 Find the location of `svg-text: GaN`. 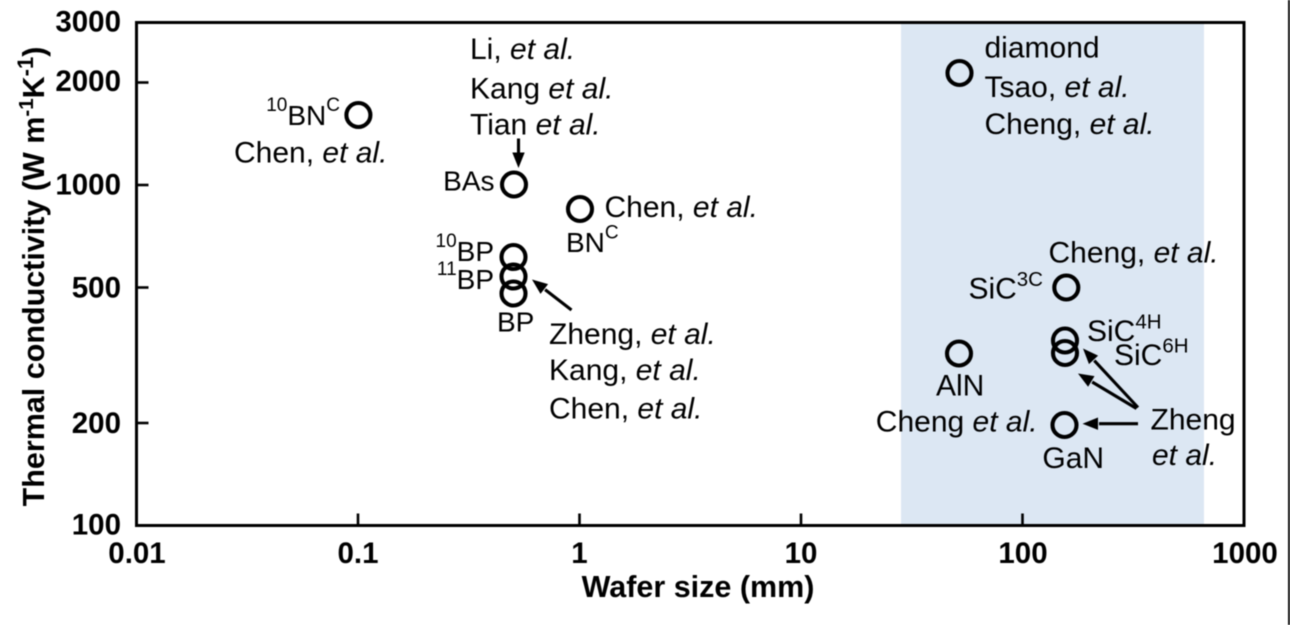

svg-text: GaN is located at coordinates (1073, 458).